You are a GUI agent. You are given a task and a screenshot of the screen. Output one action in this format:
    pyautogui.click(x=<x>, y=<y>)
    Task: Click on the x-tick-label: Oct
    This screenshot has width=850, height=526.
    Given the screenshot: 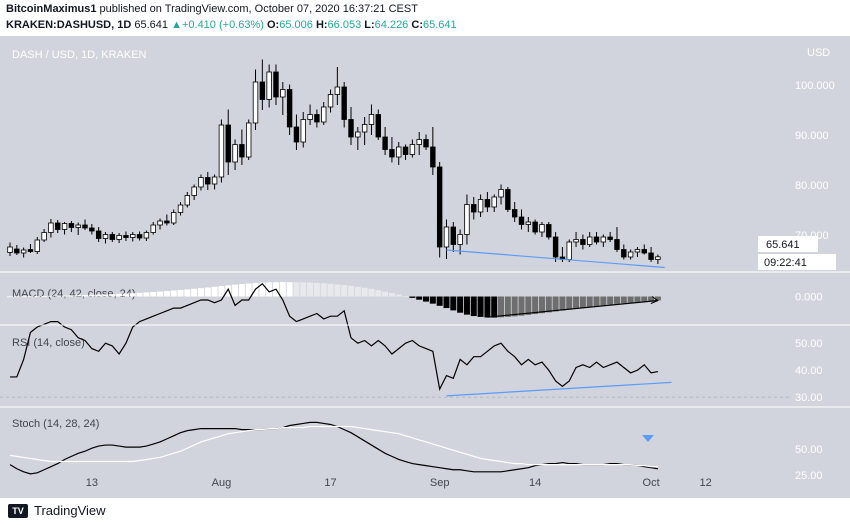 What is the action you would take?
    pyautogui.click(x=651, y=483)
    